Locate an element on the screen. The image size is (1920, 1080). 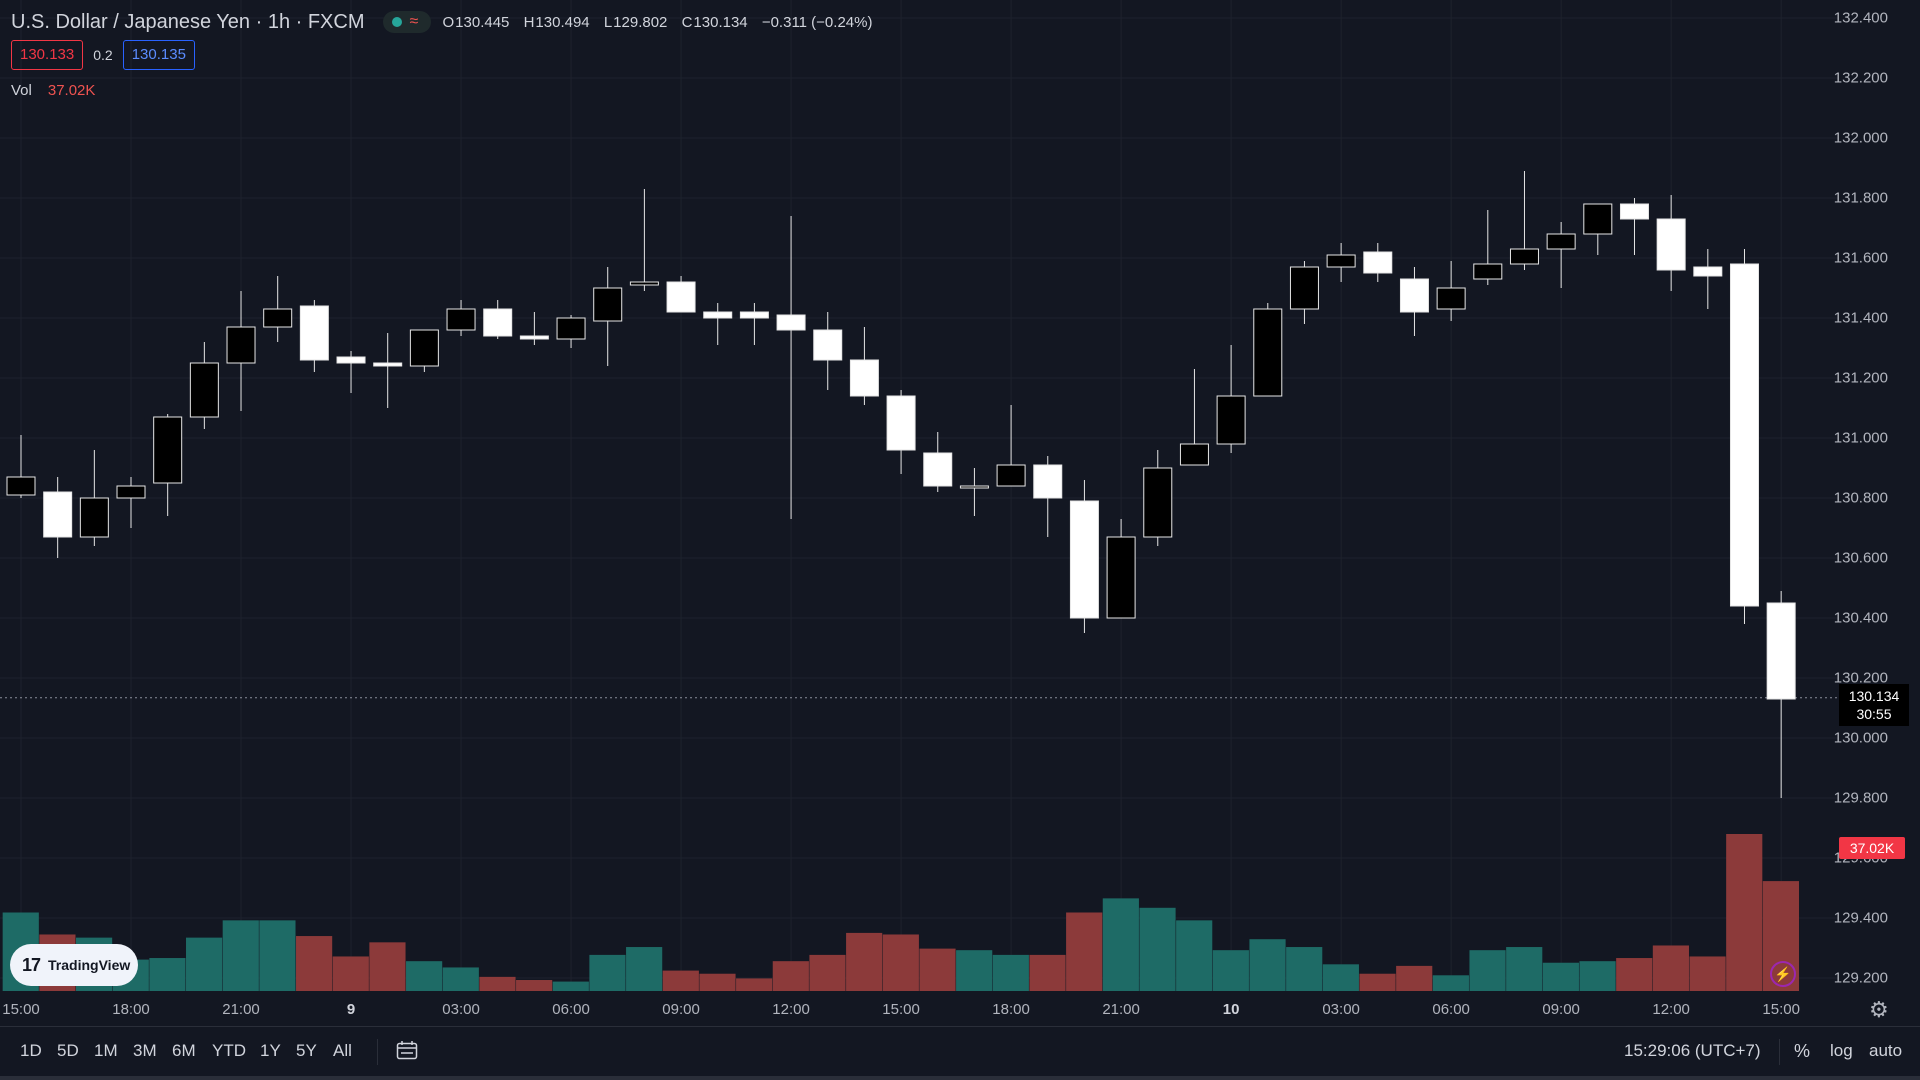
lightning-bolt-icon: ⚡ is located at coordinates (1783, 974).